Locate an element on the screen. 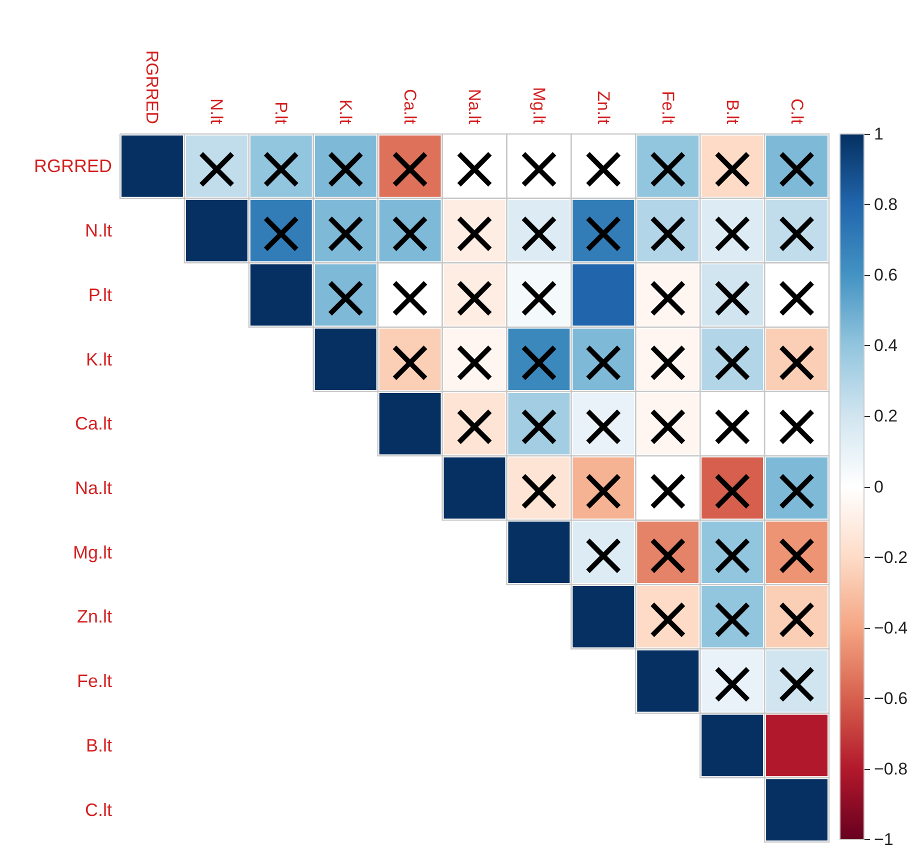  x-tick-label: B.lt is located at coordinates (732, 111).